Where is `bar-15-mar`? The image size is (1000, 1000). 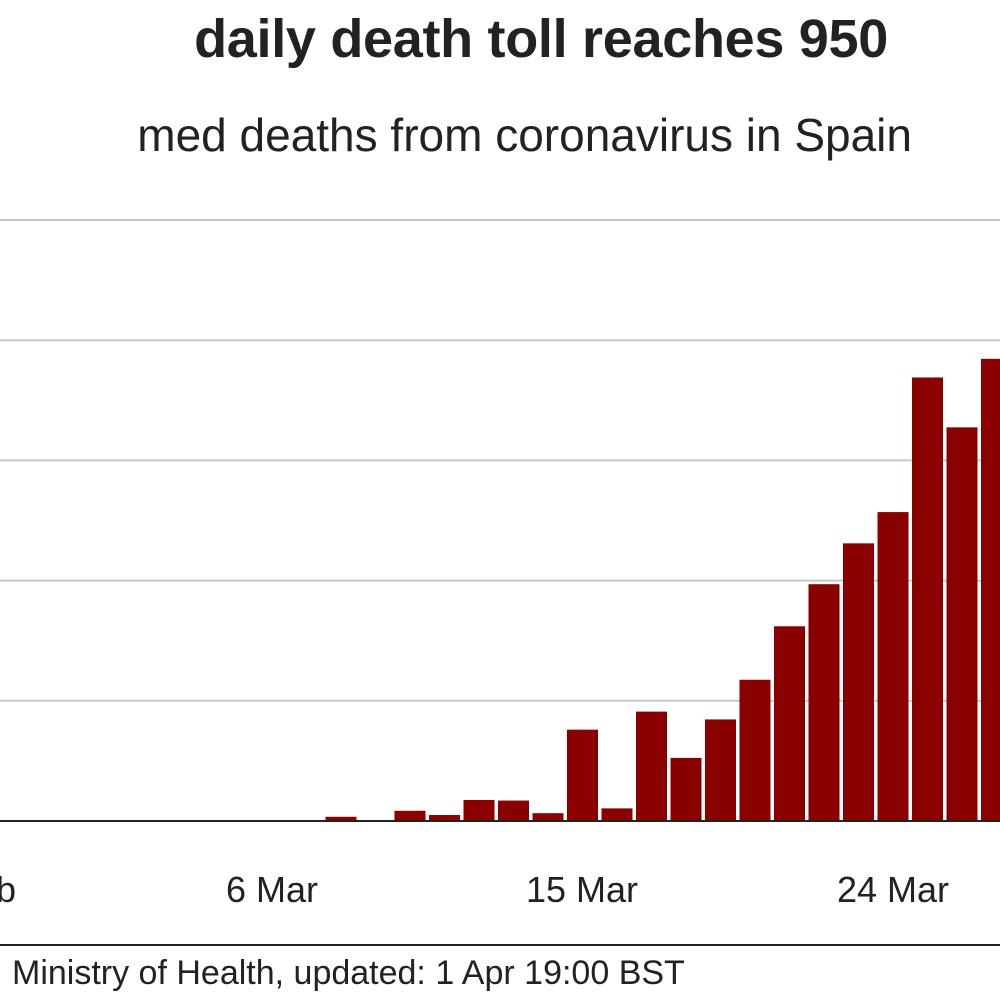 bar-15-mar is located at coordinates (582, 775).